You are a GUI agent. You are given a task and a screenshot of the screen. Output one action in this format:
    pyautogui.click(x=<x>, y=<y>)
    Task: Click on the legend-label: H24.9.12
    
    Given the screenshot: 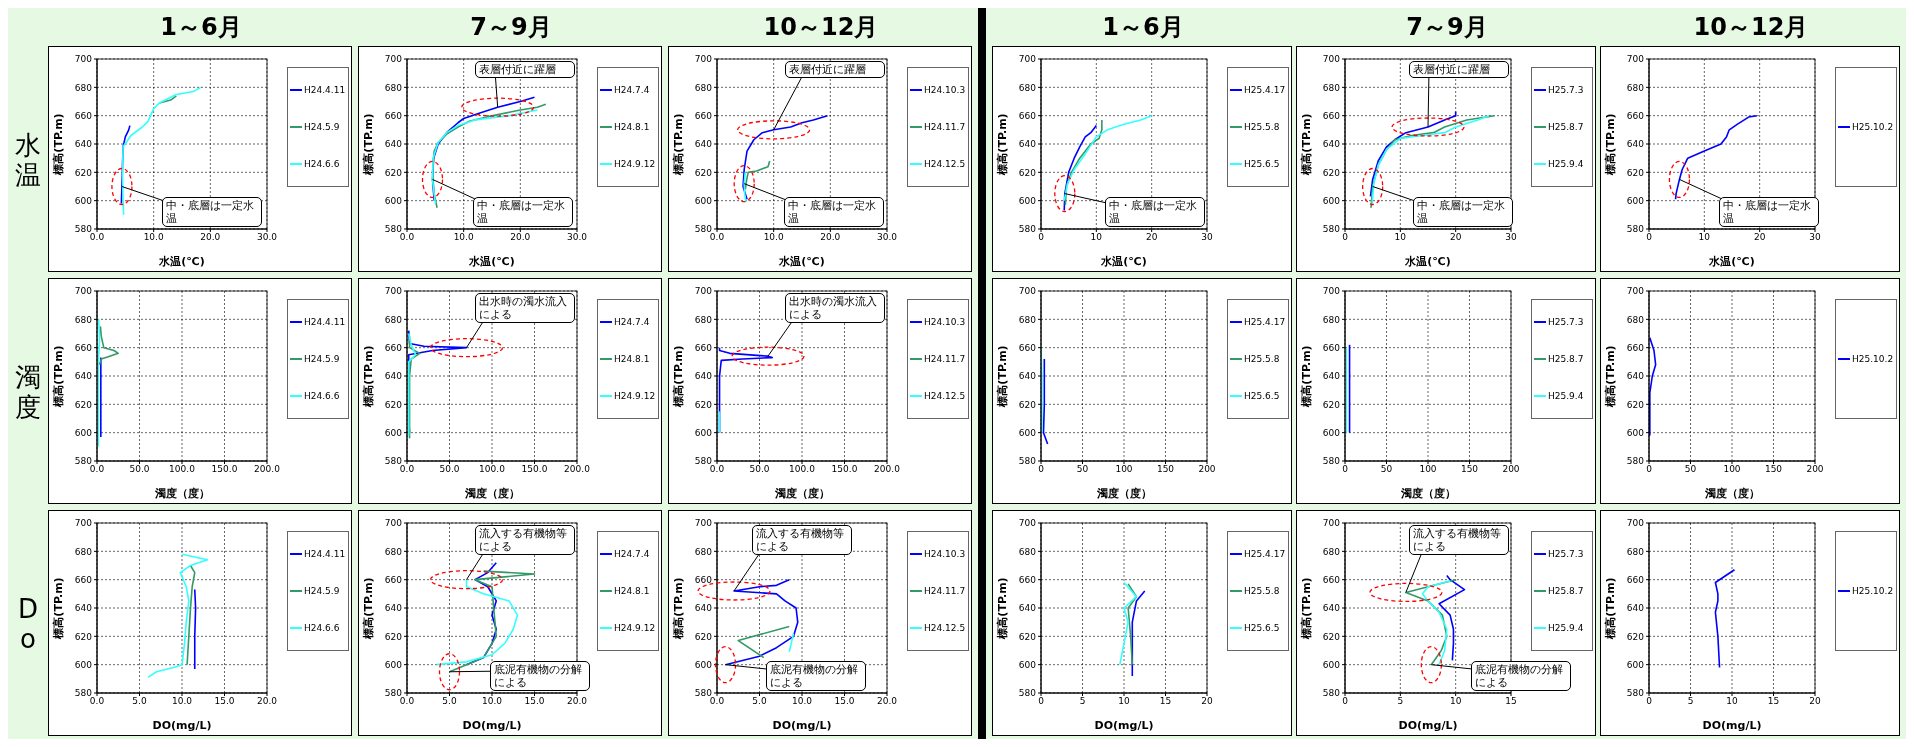 What is the action you would take?
    pyautogui.click(x=635, y=163)
    